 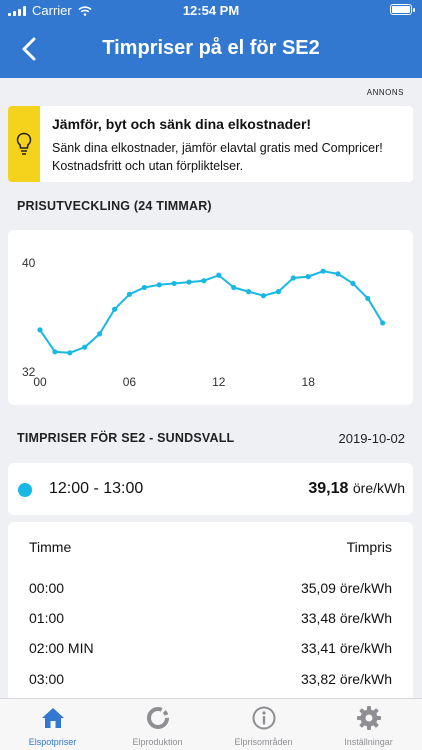 I want to click on tab-elproduktion: Elproduktion, so click(x=157, y=724).